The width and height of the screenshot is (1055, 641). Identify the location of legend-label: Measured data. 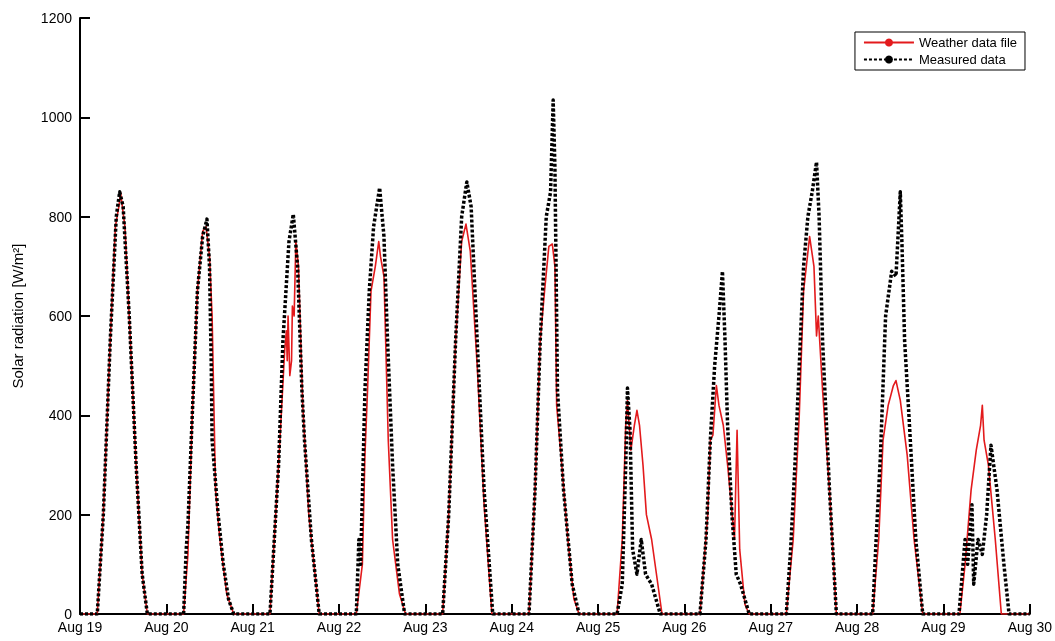
(962, 59).